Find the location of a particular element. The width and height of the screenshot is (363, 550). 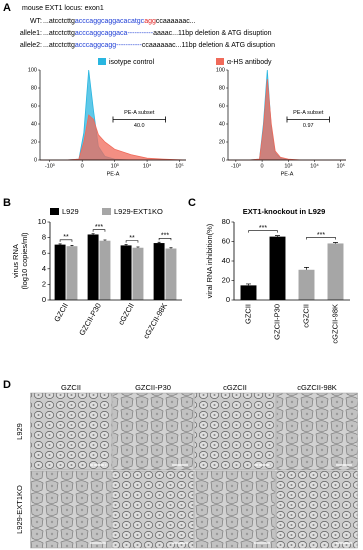

y-tick-label: 6 is located at coordinates (44, 252).